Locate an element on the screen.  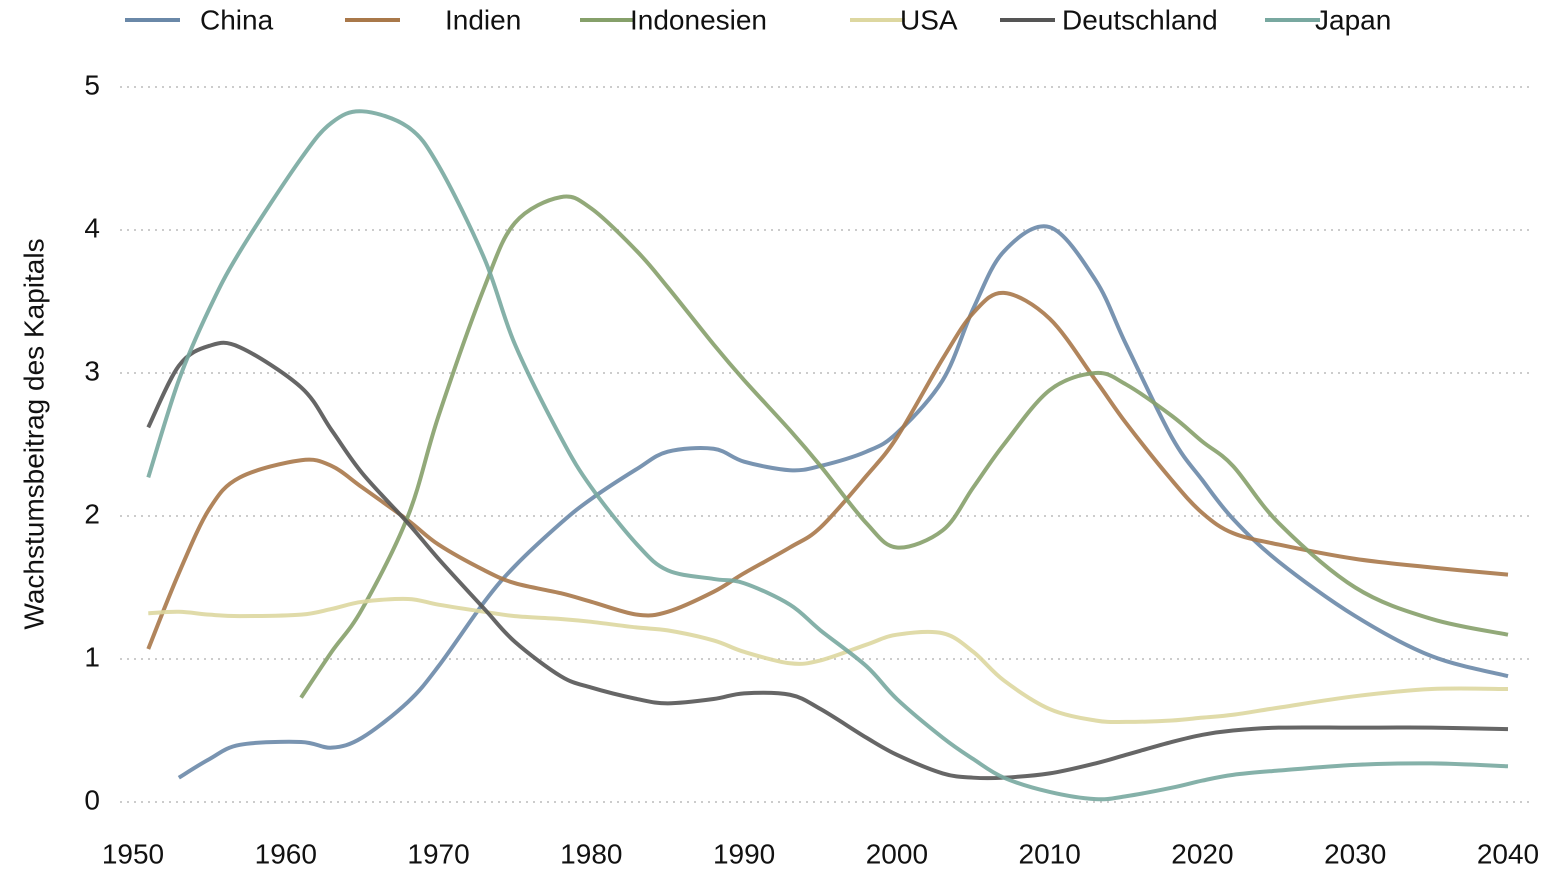
legend-label: Indien is located at coordinates (483, 19).